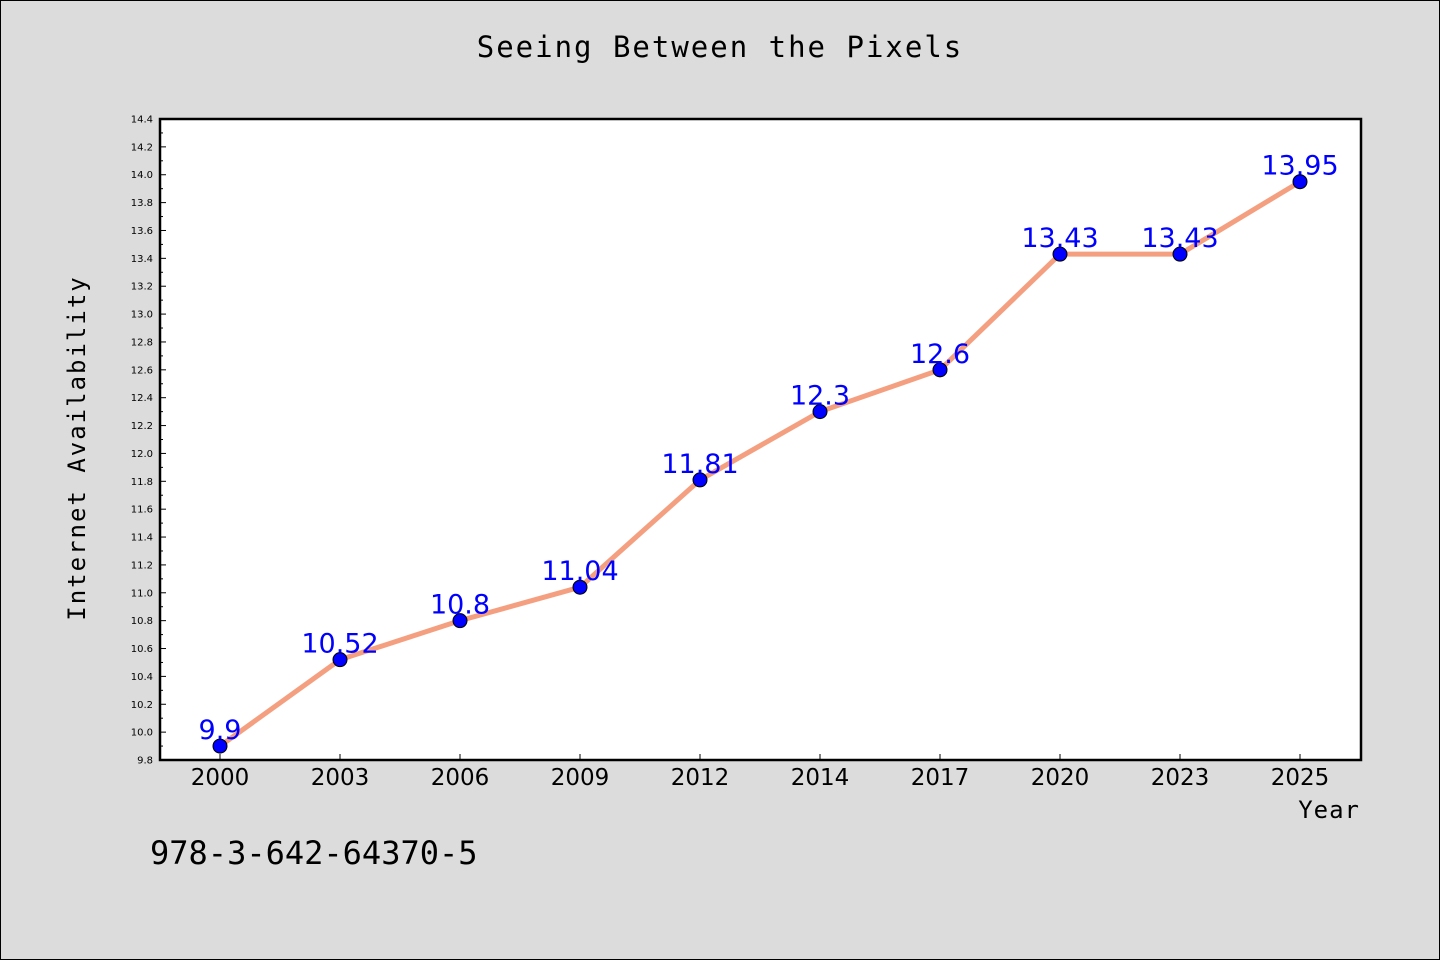 This screenshot has height=960, width=1440. I want to click on isbn-code: 978-3-642-64370-5, so click(314, 853).